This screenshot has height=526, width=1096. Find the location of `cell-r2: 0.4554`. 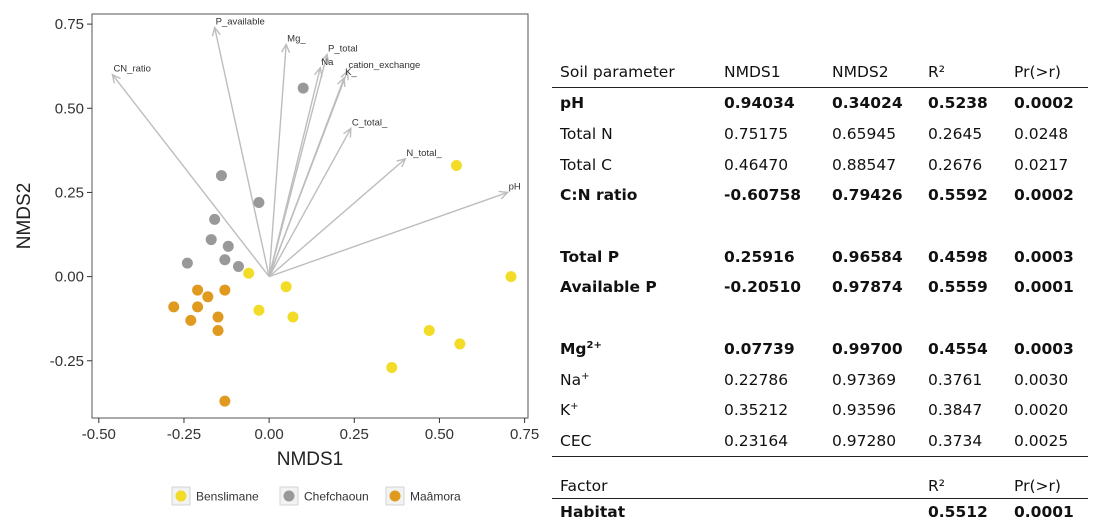

cell-r2: 0.4554 is located at coordinates (958, 348).